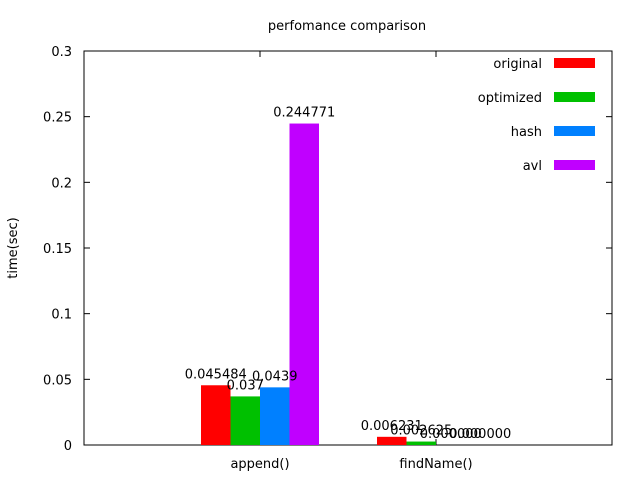 The height and width of the screenshot is (480, 640). What do you see at coordinates (259, 464) in the screenshot?
I see `x-tick-label: append()` at bounding box center [259, 464].